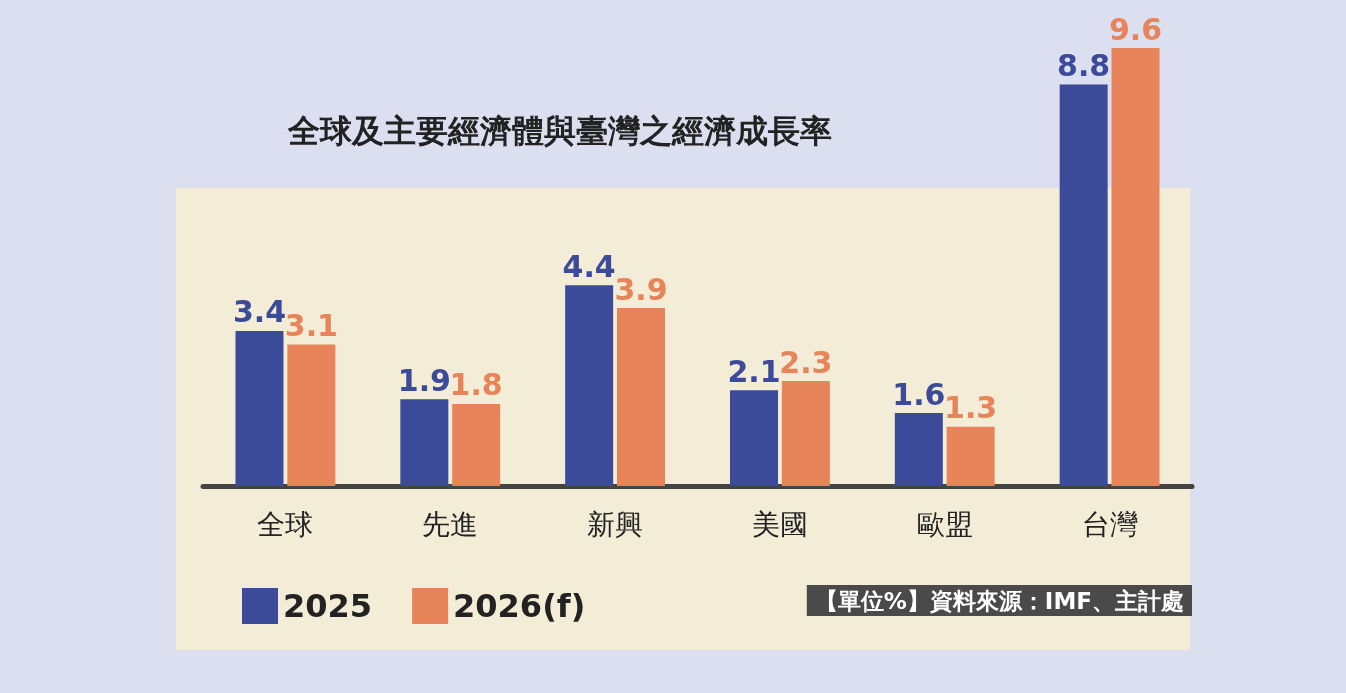  What do you see at coordinates (944, 524) in the screenshot?
I see `x-tick-label: 歐盟` at bounding box center [944, 524].